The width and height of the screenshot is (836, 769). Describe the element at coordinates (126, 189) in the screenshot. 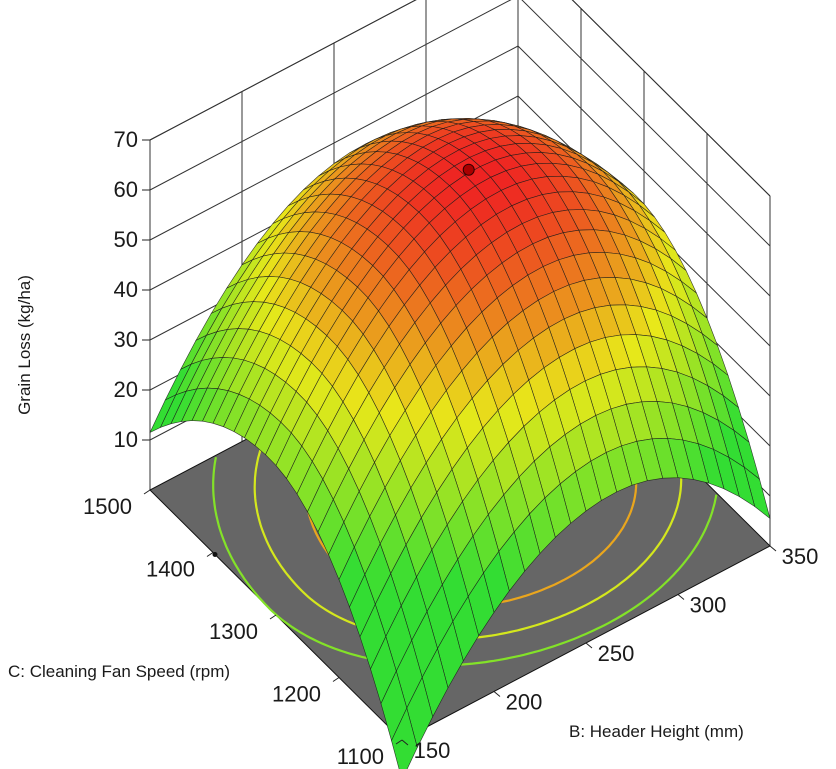

I see `z-tick-label: 60` at that location.